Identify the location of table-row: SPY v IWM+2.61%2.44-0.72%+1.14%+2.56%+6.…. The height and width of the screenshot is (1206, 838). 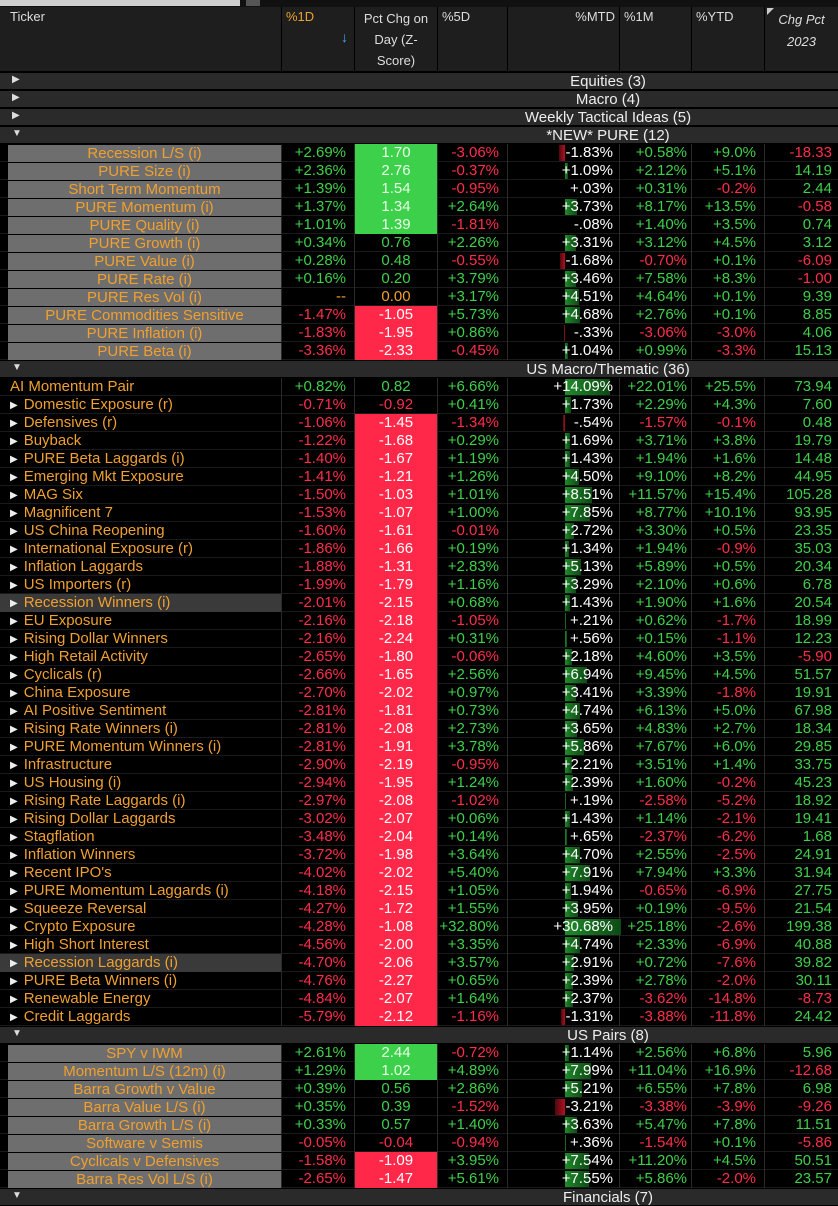
(419, 1053).